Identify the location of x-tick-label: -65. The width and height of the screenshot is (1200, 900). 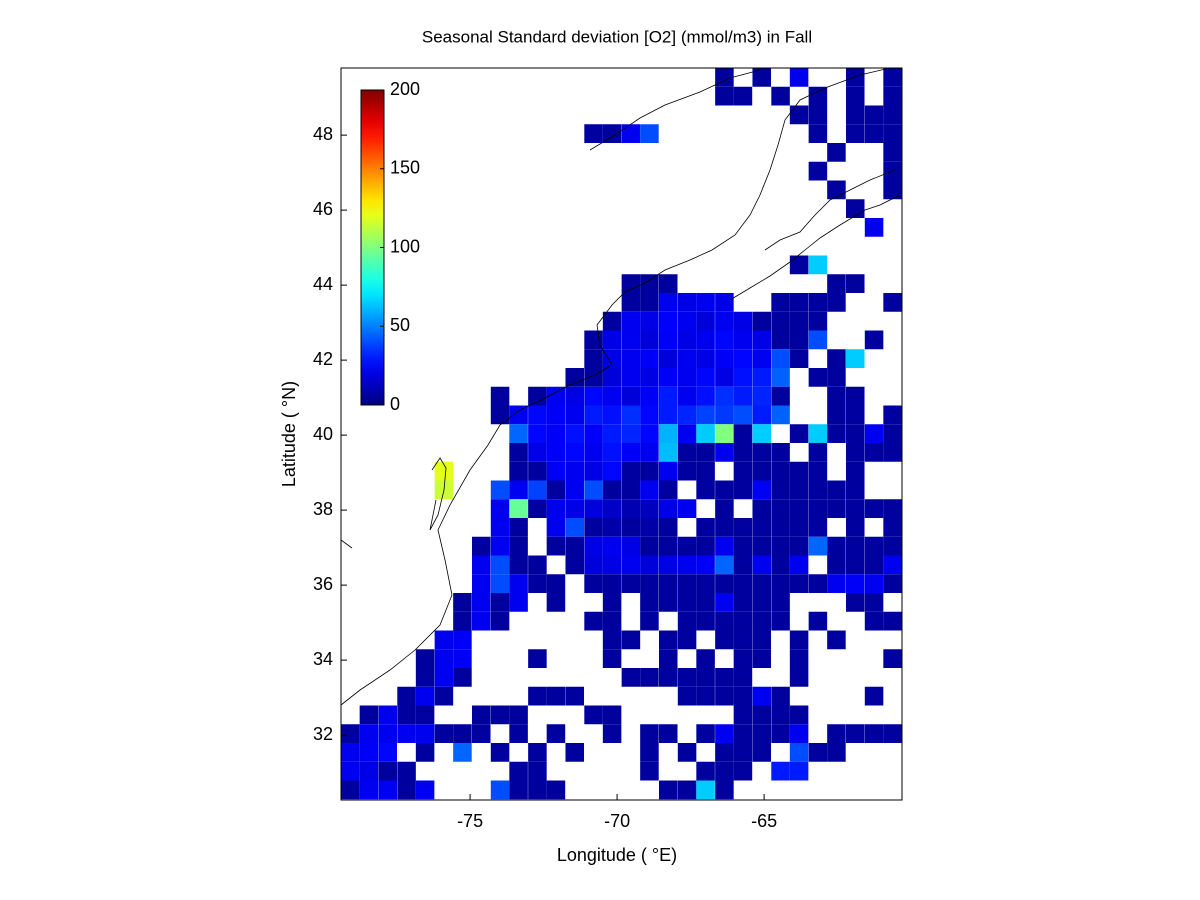
(764, 821).